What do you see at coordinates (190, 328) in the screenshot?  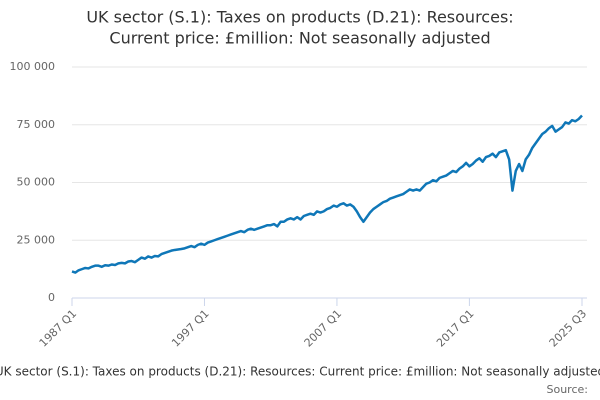 I see `x-tick-label: 1997 Q1` at bounding box center [190, 328].